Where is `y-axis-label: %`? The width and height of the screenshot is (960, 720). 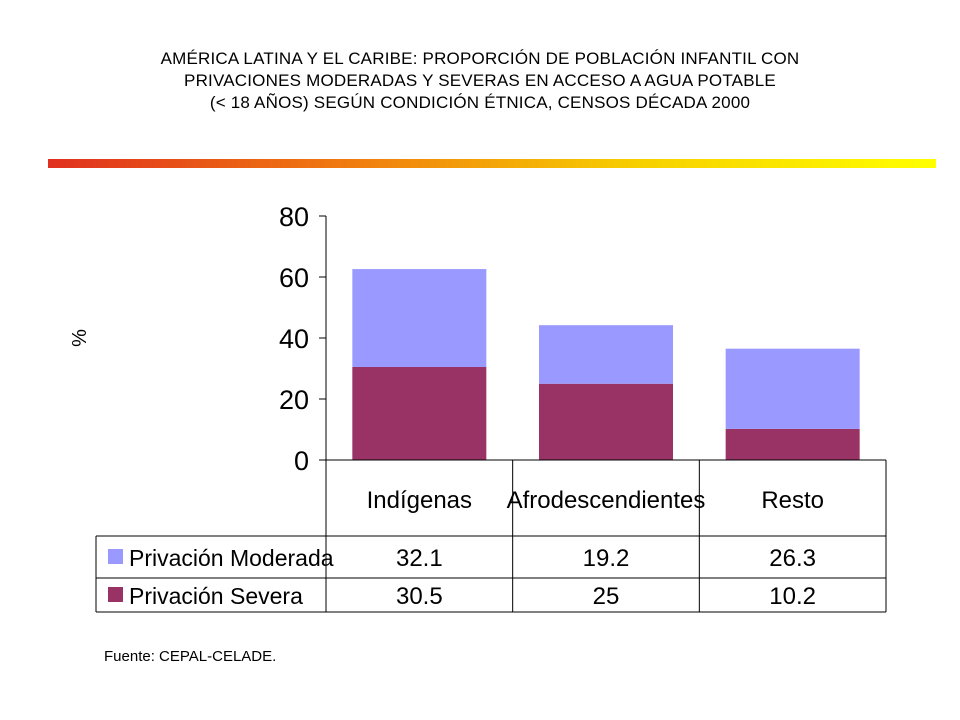
y-axis-label: % is located at coordinates (80, 338).